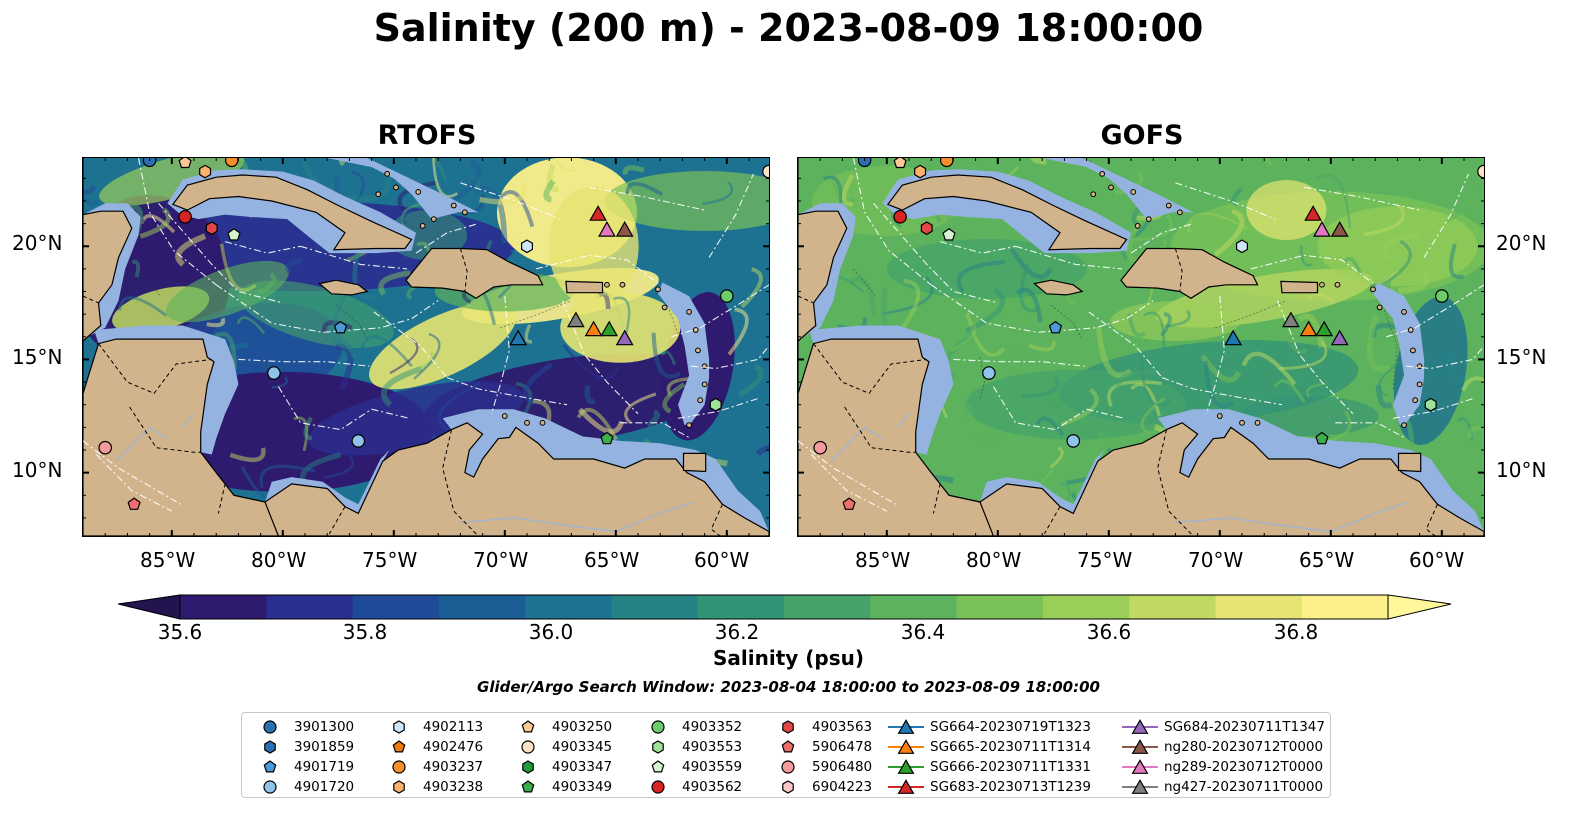  I want to click on legend-label: 5906478, so click(842, 747).